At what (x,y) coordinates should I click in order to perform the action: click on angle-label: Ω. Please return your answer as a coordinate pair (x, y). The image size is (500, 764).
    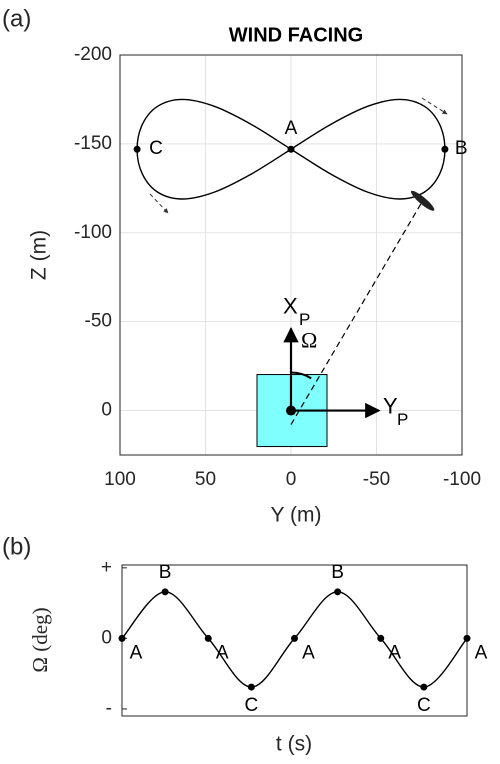
    Looking at the image, I should click on (309, 340).